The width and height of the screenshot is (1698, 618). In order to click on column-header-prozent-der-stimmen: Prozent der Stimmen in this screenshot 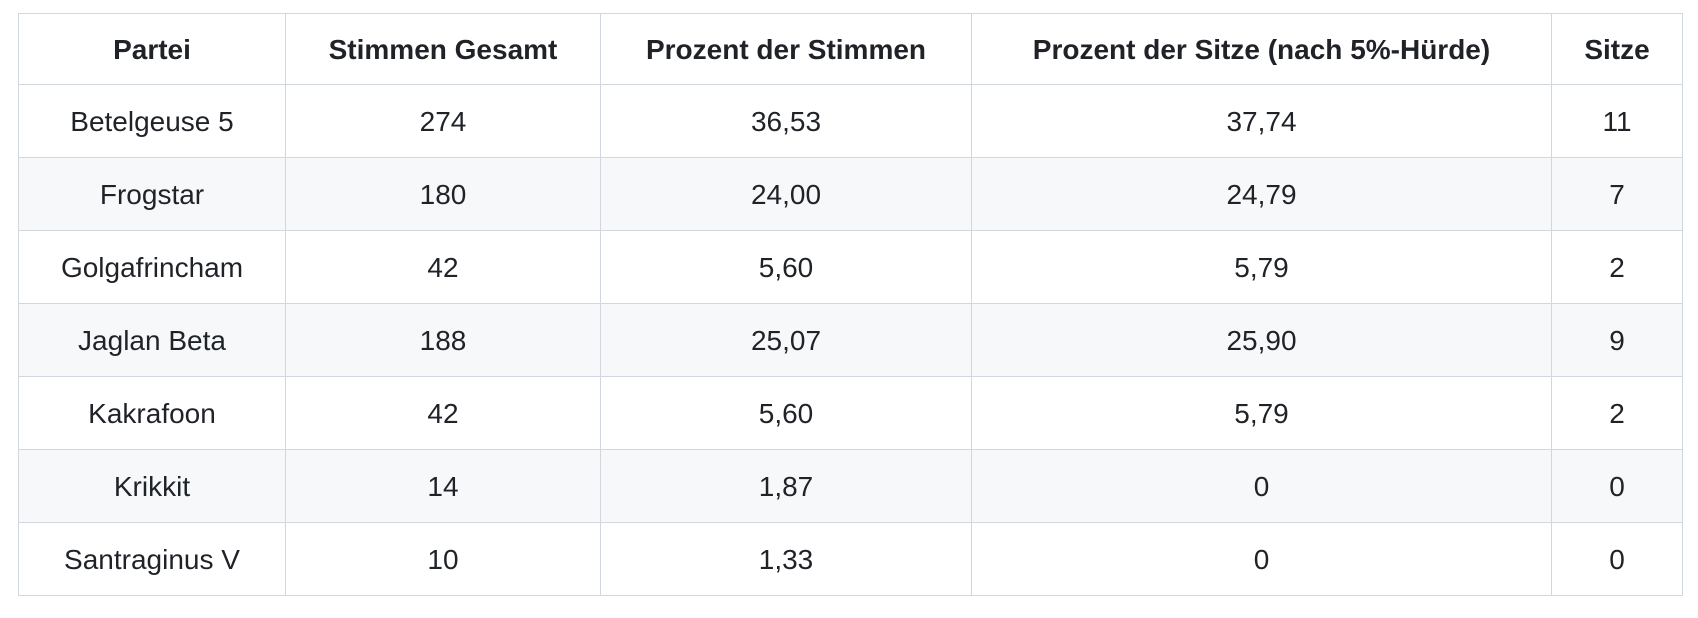, I will do `click(786, 49)`.